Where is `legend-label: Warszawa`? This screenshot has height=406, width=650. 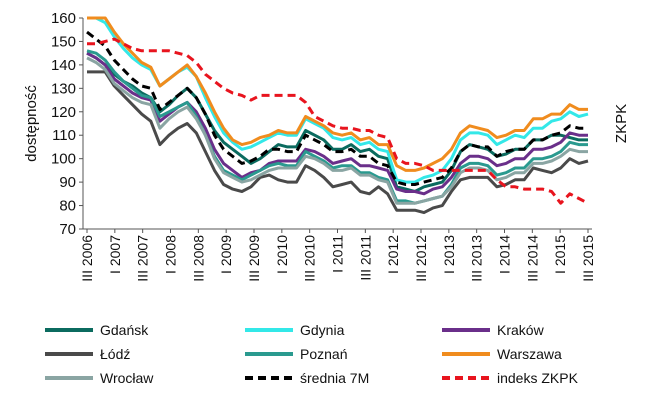
legend-label: Warszawa is located at coordinates (529, 354).